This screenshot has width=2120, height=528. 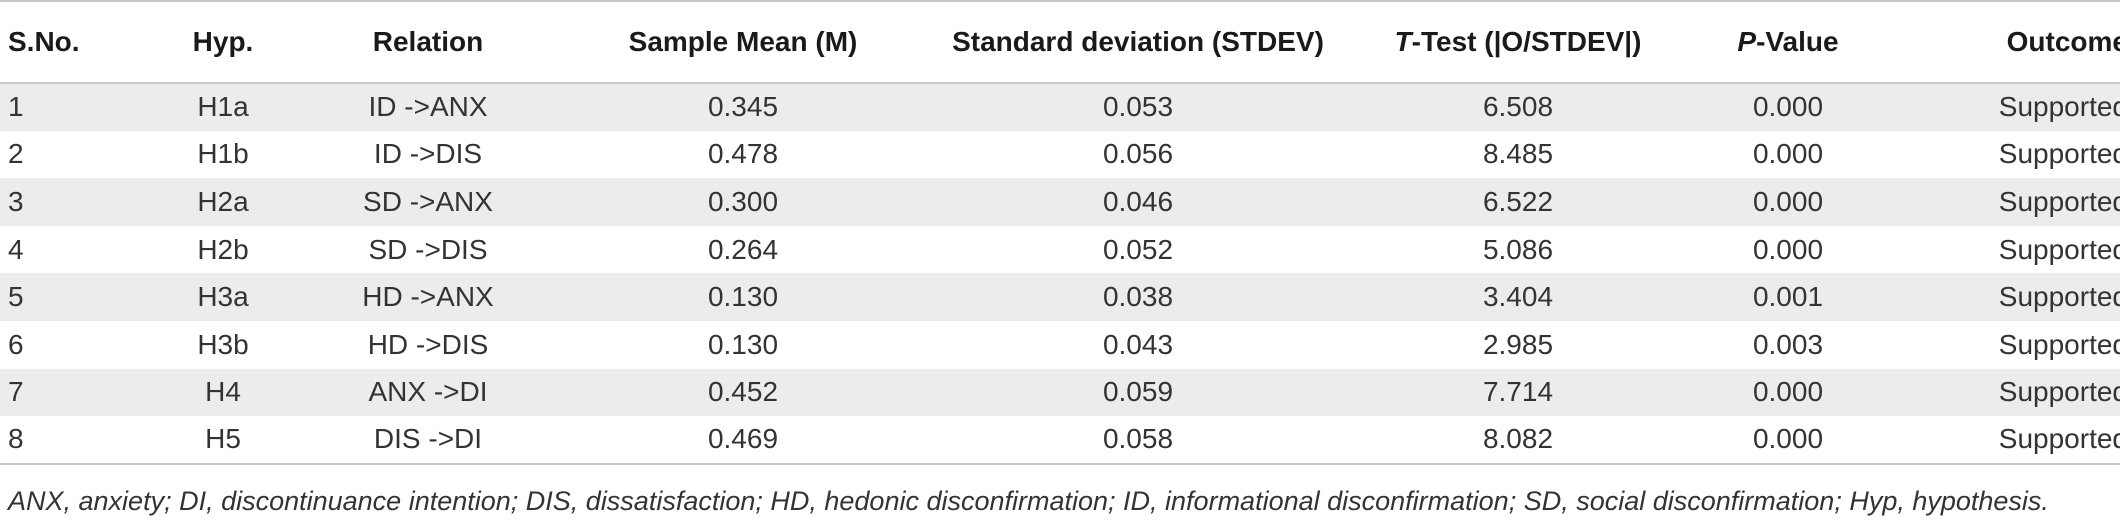 I want to click on cell-hyp: H3b, so click(x=223, y=344).